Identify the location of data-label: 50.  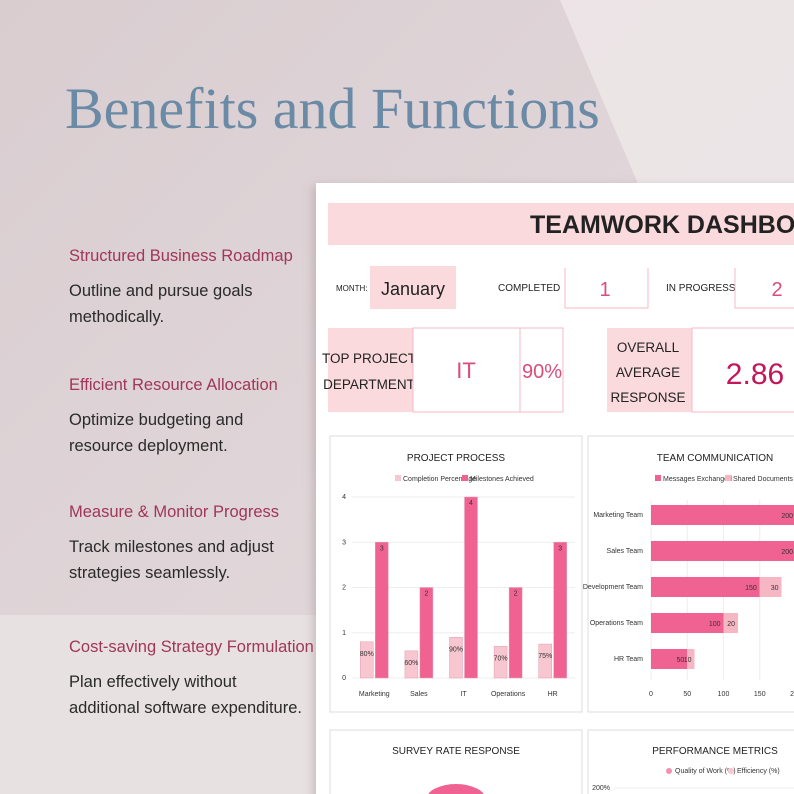
(680, 660).